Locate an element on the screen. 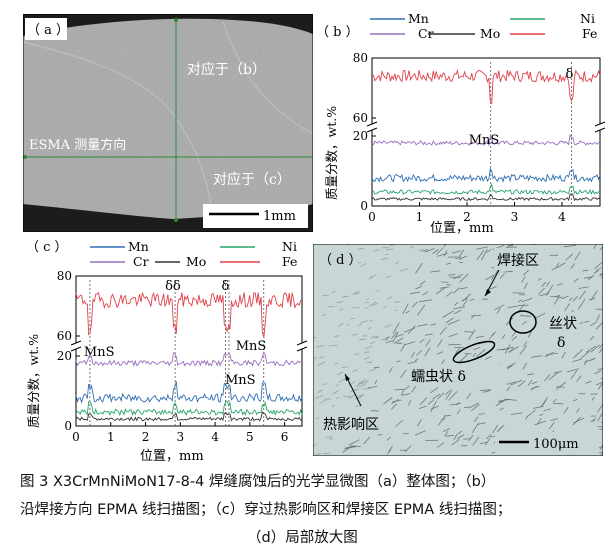 The height and width of the screenshot is (557, 611). series-line-fe is located at coordinates (189, 315).